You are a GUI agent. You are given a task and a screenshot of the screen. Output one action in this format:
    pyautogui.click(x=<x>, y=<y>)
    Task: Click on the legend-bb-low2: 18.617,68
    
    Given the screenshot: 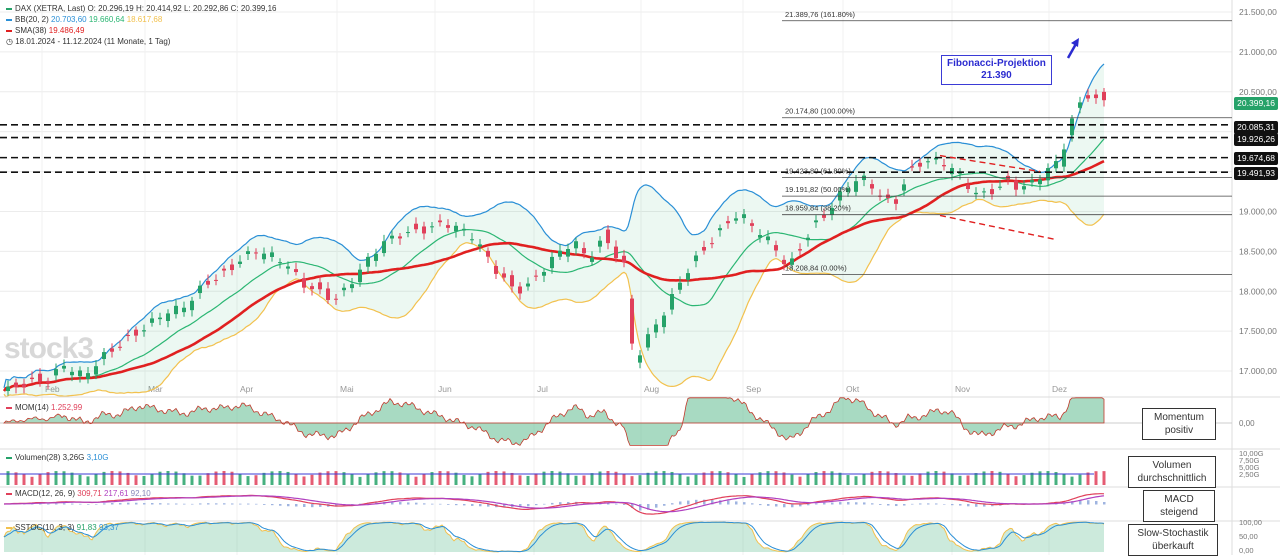 What is the action you would take?
    pyautogui.click(x=144, y=19)
    